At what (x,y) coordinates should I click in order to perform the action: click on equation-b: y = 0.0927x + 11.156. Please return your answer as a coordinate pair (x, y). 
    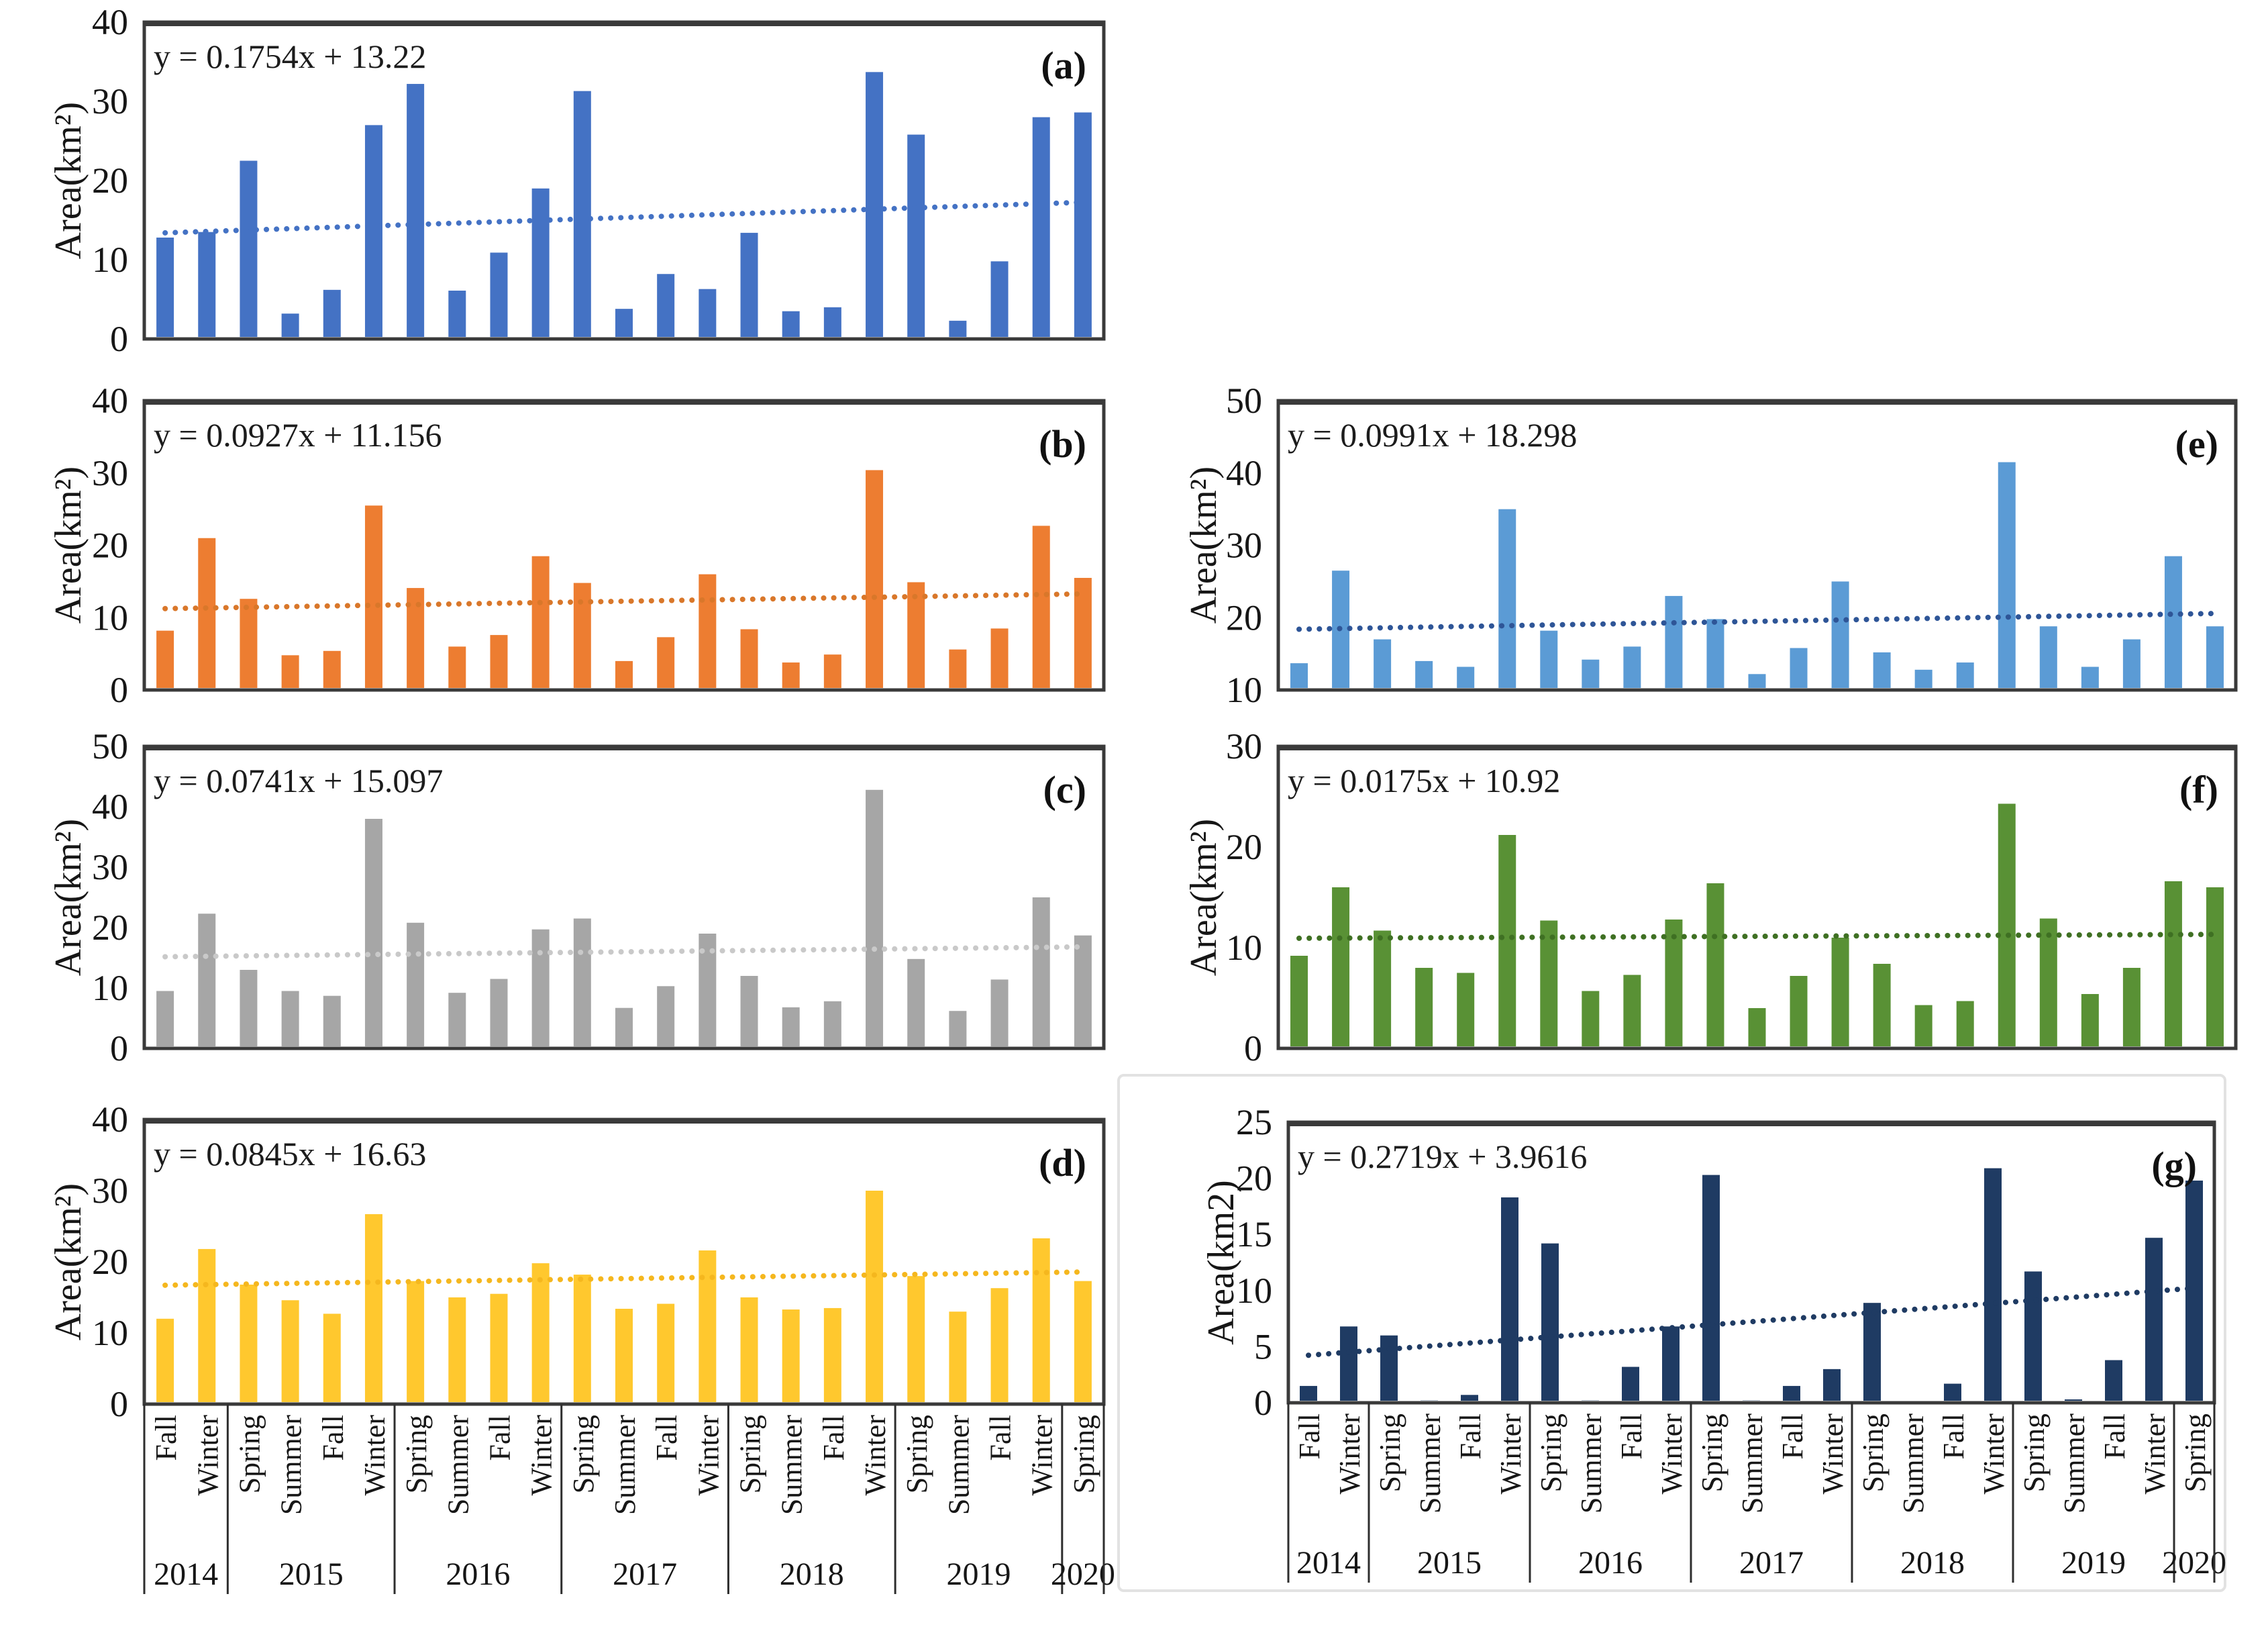
    Looking at the image, I should click on (298, 435).